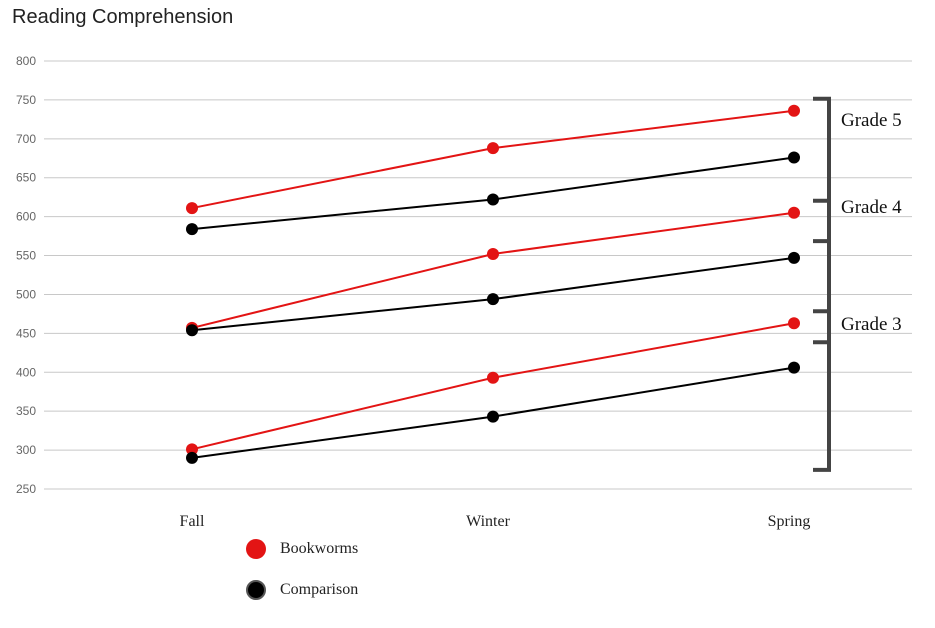 This screenshot has height=628, width=935. Describe the element at coordinates (26, 372) in the screenshot. I see `y-tick-label-400: 400` at that location.